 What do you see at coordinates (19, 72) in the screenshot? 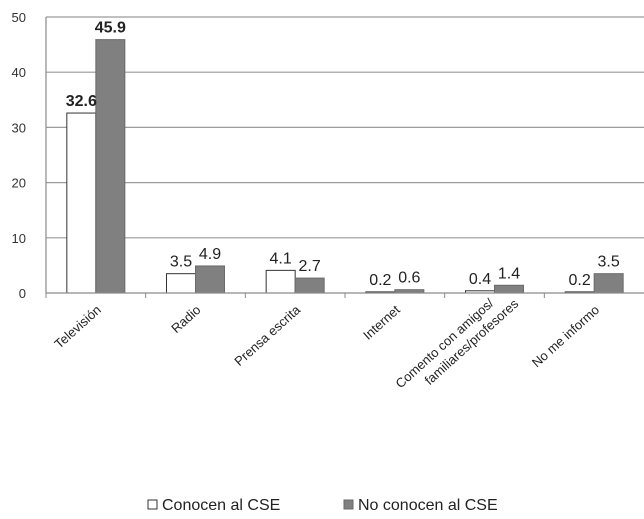
I see `y-tick-label: 40` at bounding box center [19, 72].